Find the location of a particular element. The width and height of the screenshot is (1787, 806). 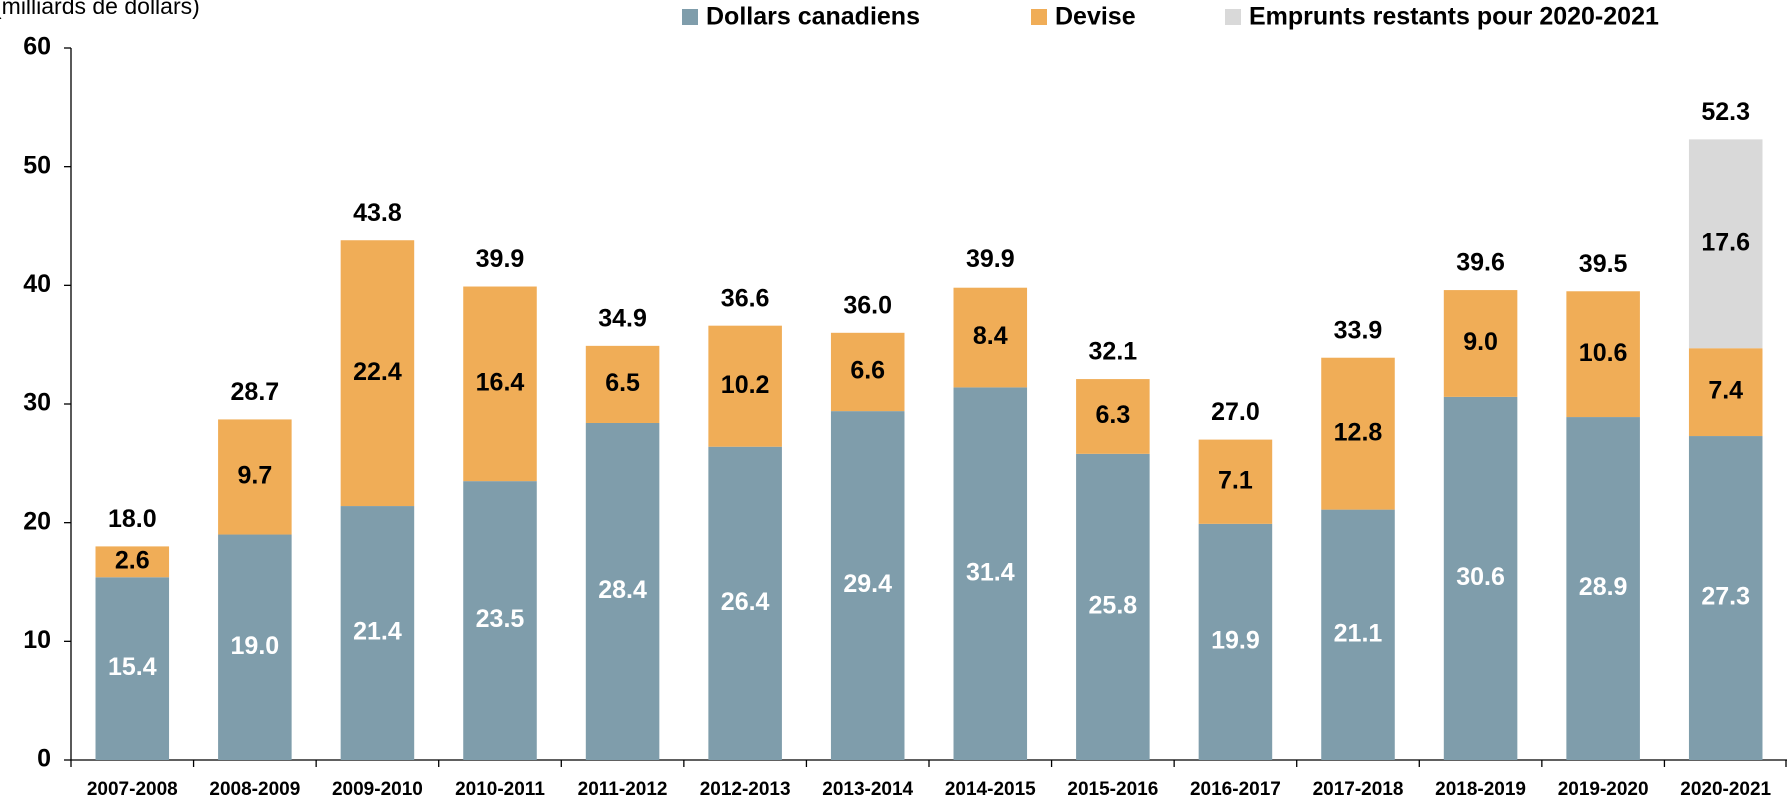

value-label: 7.4 is located at coordinates (1725, 391).